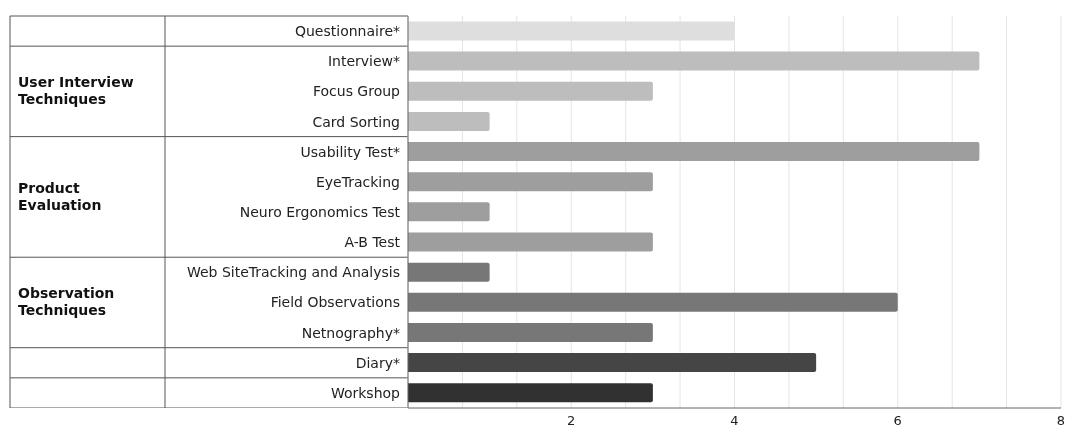 The width and height of the screenshot is (1073, 440). What do you see at coordinates (320, 211) in the screenshot?
I see `y-tick-label: Neuro Ergonomics Test` at bounding box center [320, 211].